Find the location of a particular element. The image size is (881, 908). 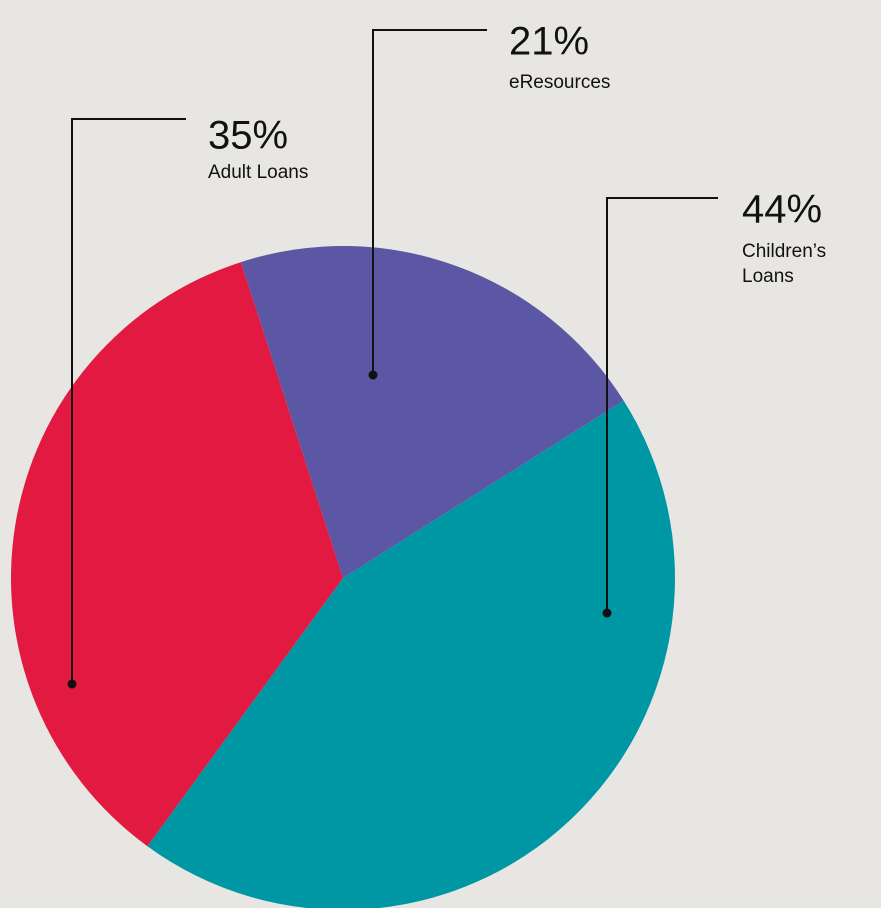

leader-line-adult-loans is located at coordinates (128, 401).